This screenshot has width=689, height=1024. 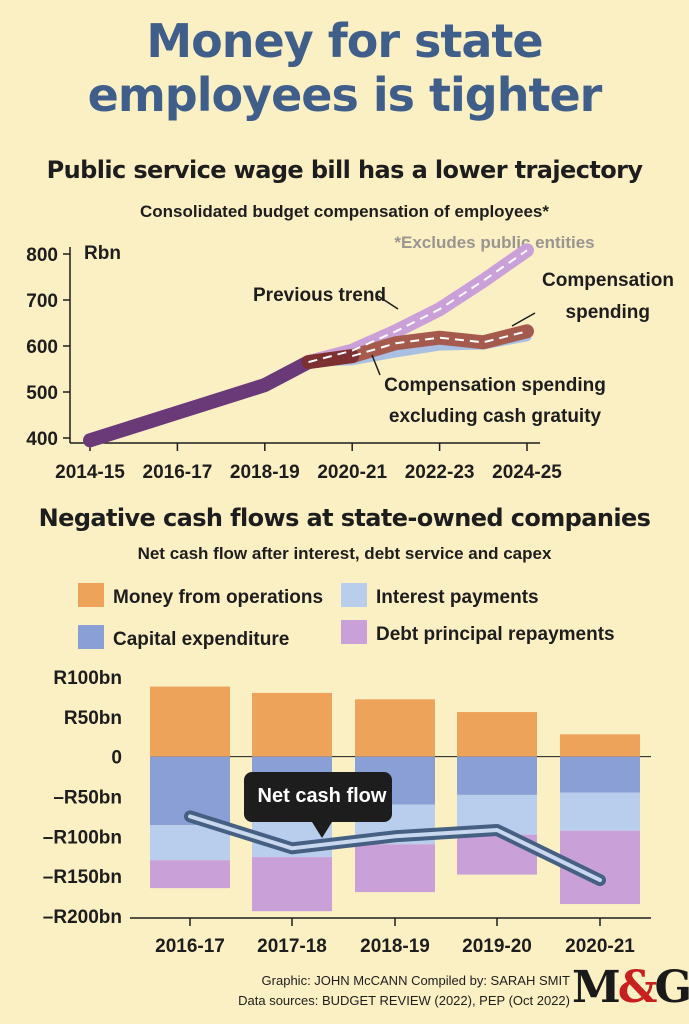 I want to click on legend-label: Money from operations, so click(x=218, y=597).